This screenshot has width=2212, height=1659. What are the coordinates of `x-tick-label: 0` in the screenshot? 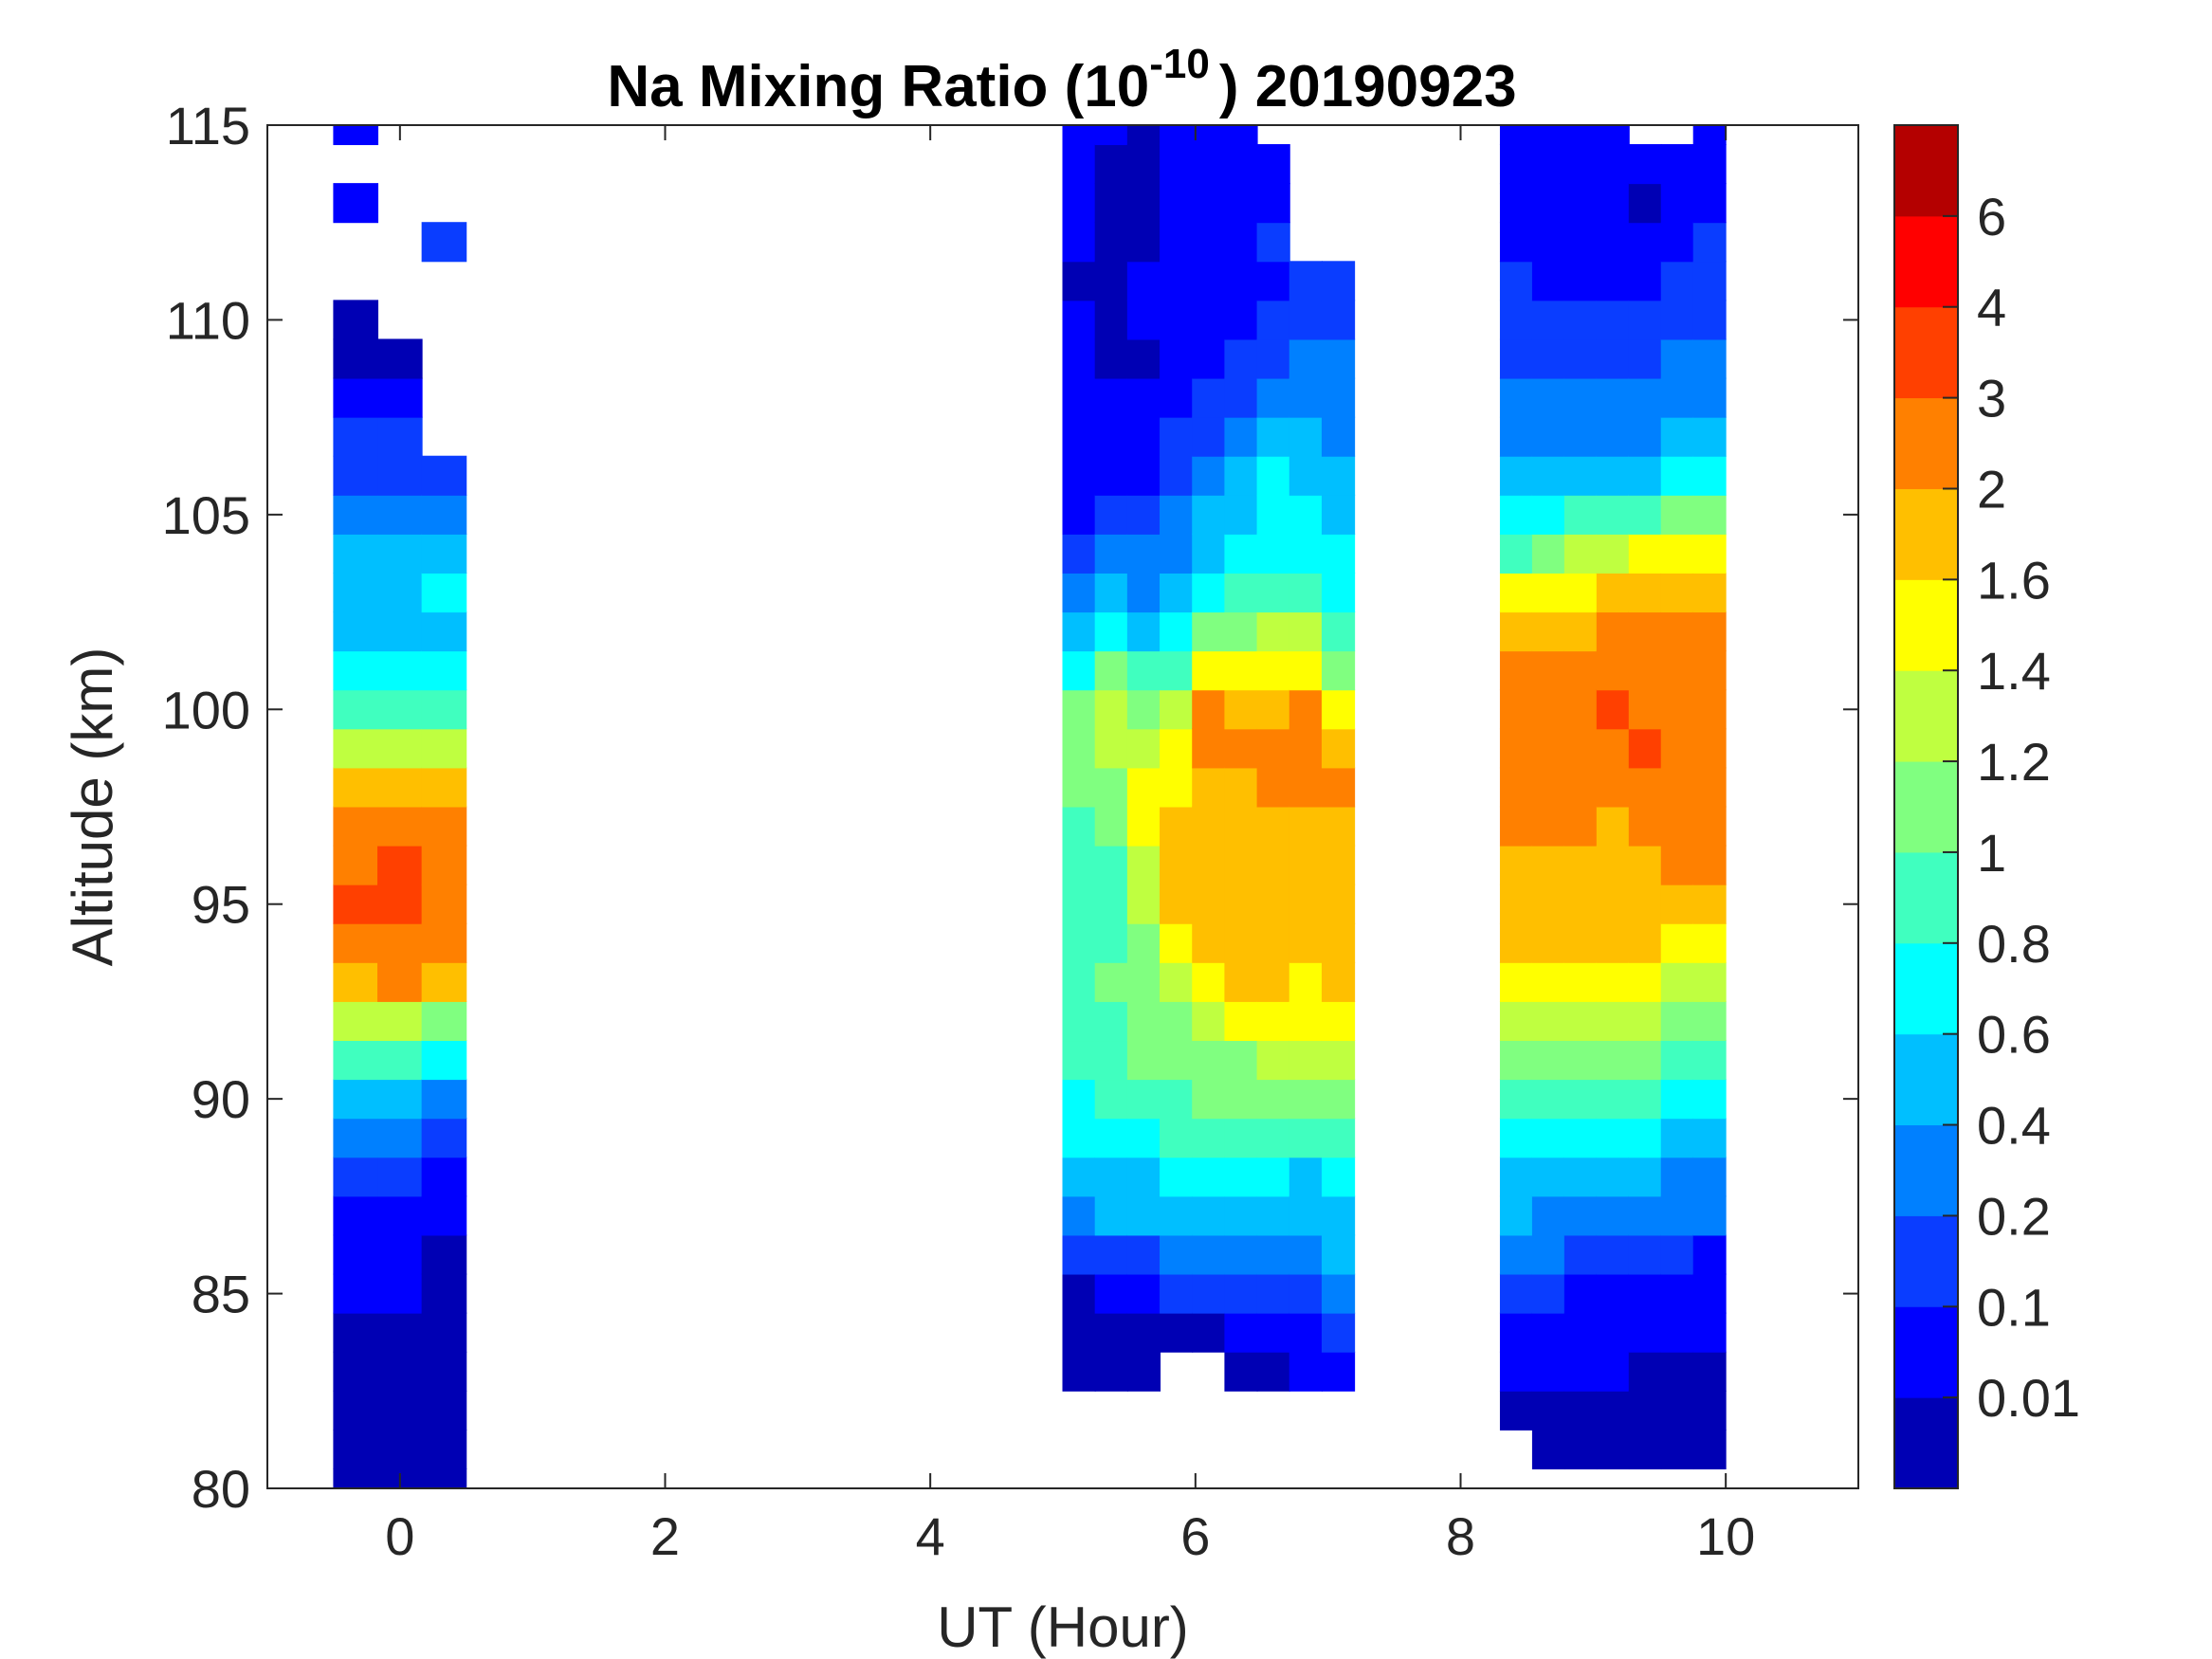 It's located at (399, 1536).